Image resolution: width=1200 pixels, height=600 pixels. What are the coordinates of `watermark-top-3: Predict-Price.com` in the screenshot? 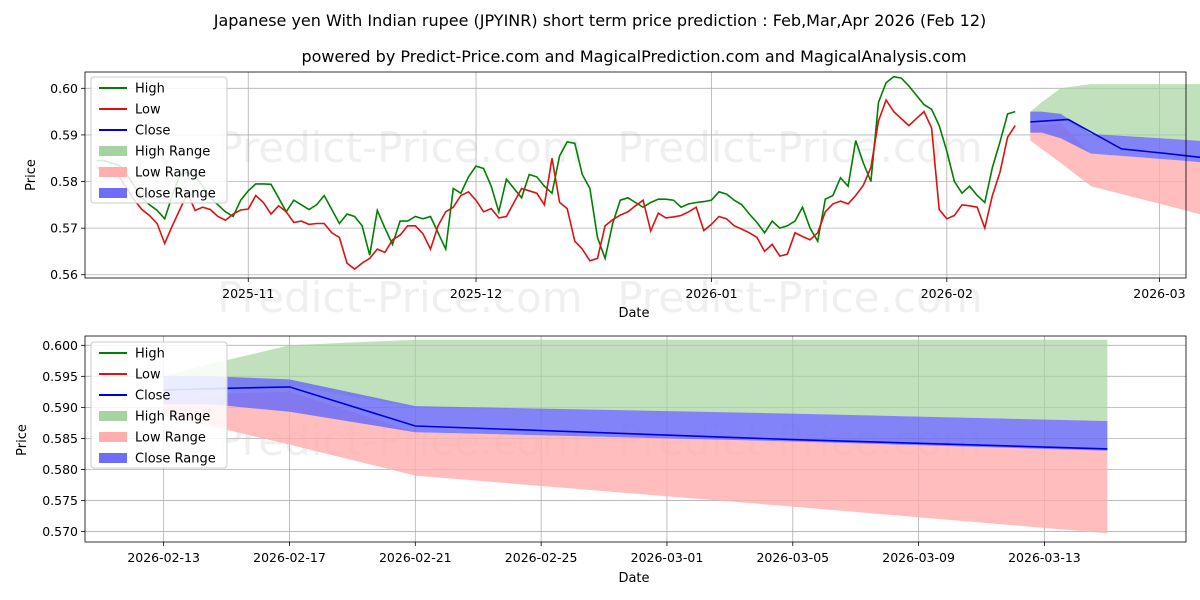 It's located at (399, 297).